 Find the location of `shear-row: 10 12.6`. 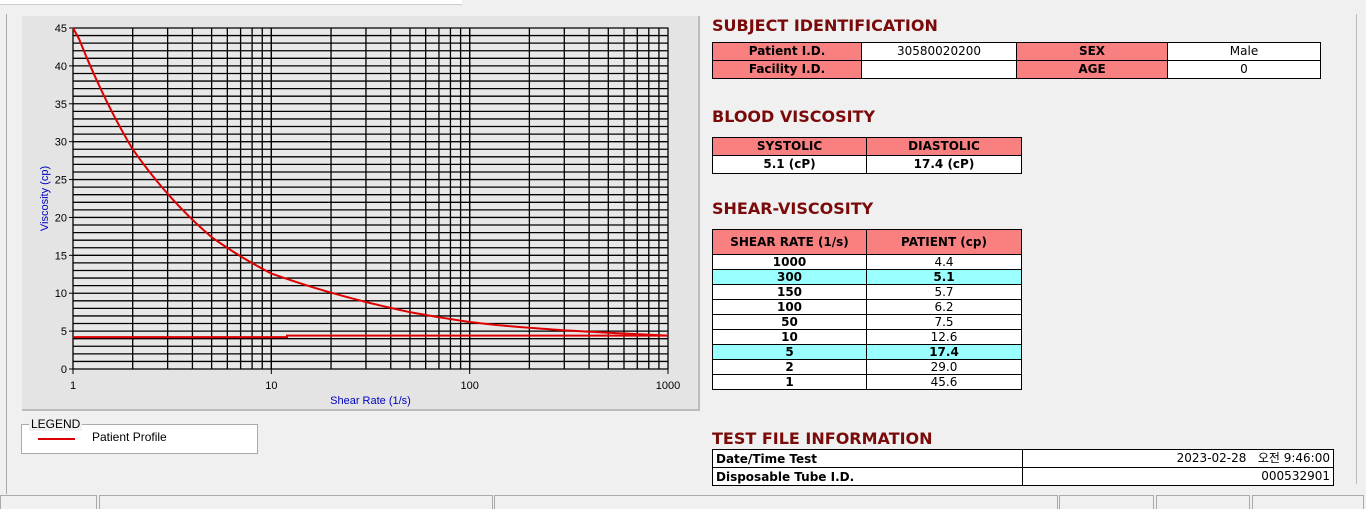

shear-row: 10 12.6 is located at coordinates (867, 337).